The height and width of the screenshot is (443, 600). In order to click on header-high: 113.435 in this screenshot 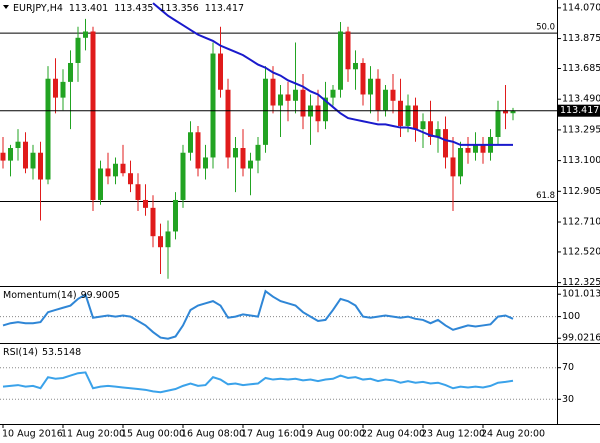, I will do `click(133, 8)`.